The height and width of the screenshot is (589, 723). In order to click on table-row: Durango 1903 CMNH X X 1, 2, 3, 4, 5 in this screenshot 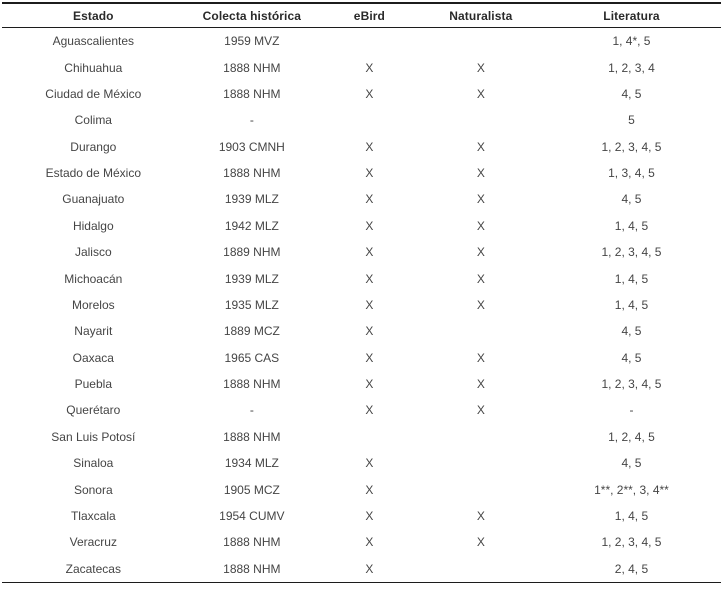, I will do `click(361, 147)`.